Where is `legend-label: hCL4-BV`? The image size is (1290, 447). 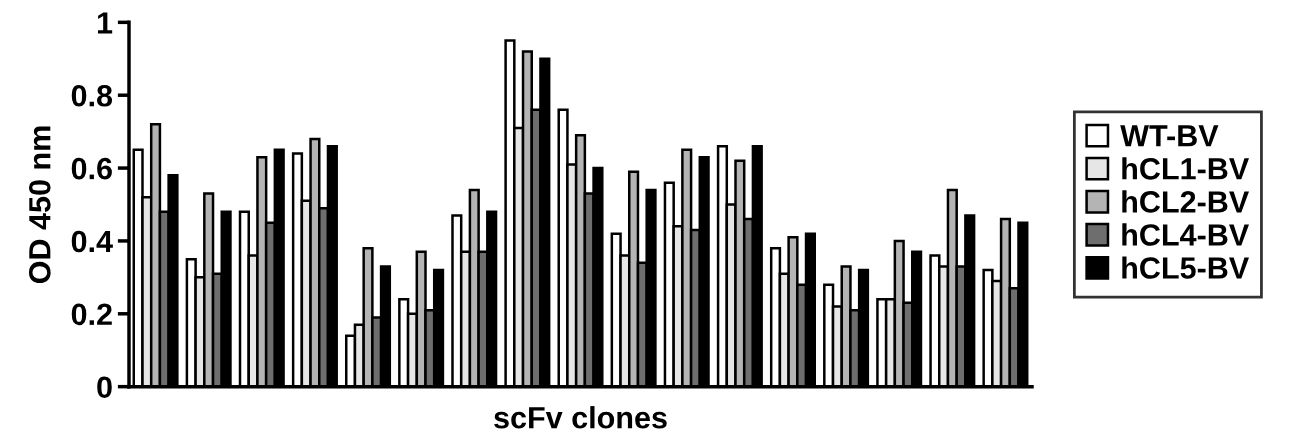 legend-label: hCL4-BV is located at coordinates (1185, 234).